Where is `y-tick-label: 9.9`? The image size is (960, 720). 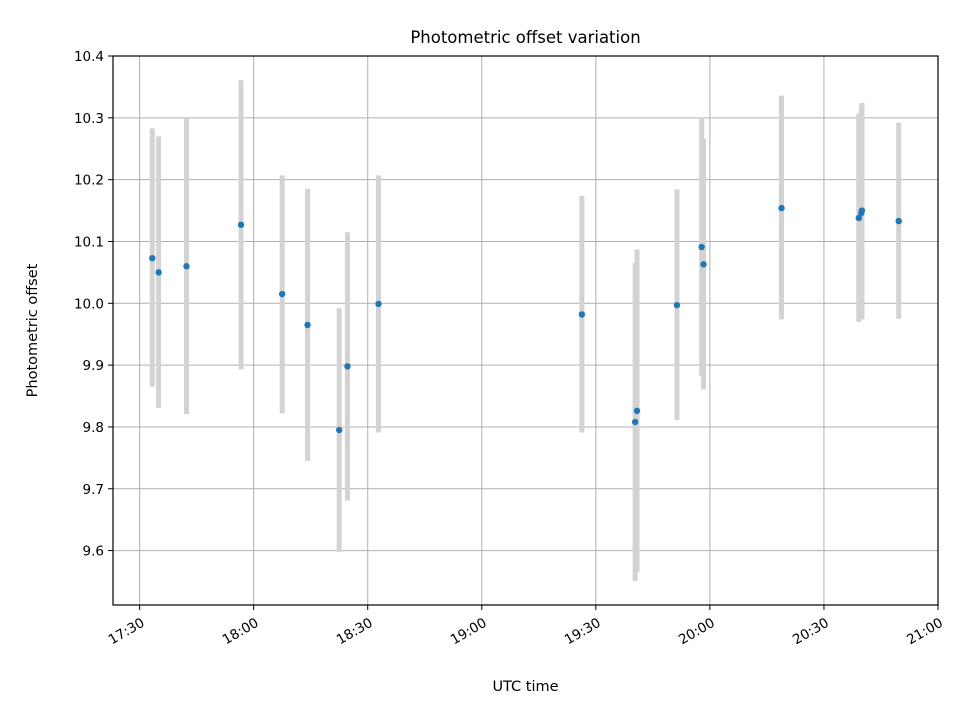 y-tick-label: 9.9 is located at coordinates (93, 366).